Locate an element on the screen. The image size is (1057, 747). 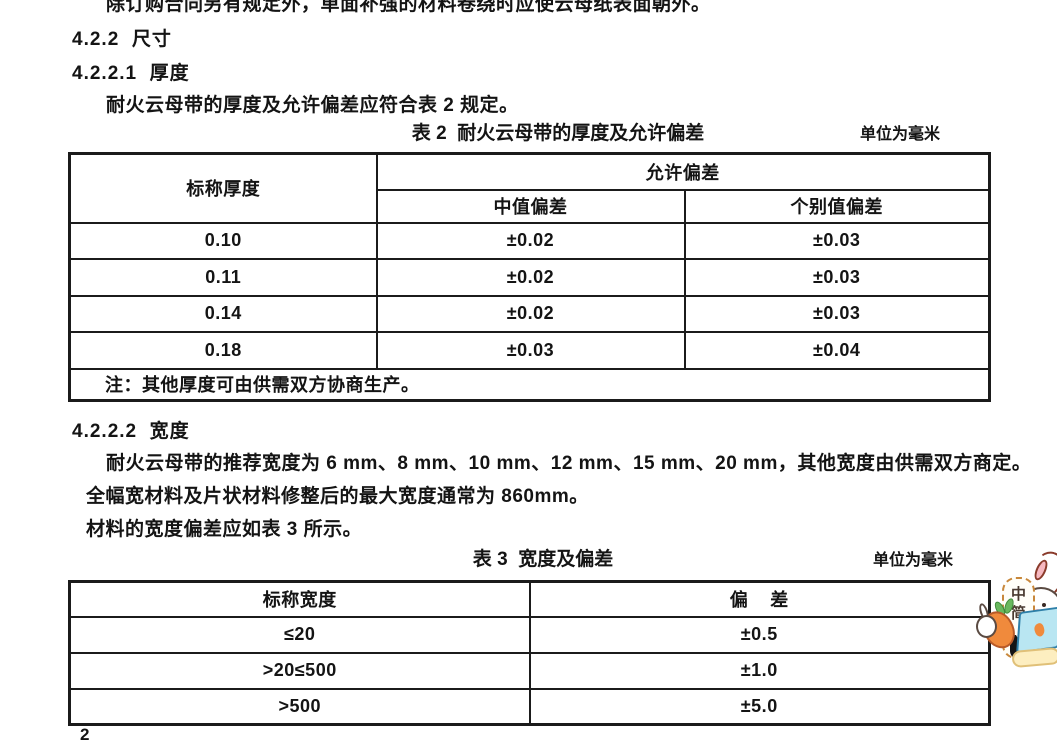
table2-caption-row: 表 2 耐火云母带的厚度及允许偏差 单位为毫米 is located at coordinates (528, 131).